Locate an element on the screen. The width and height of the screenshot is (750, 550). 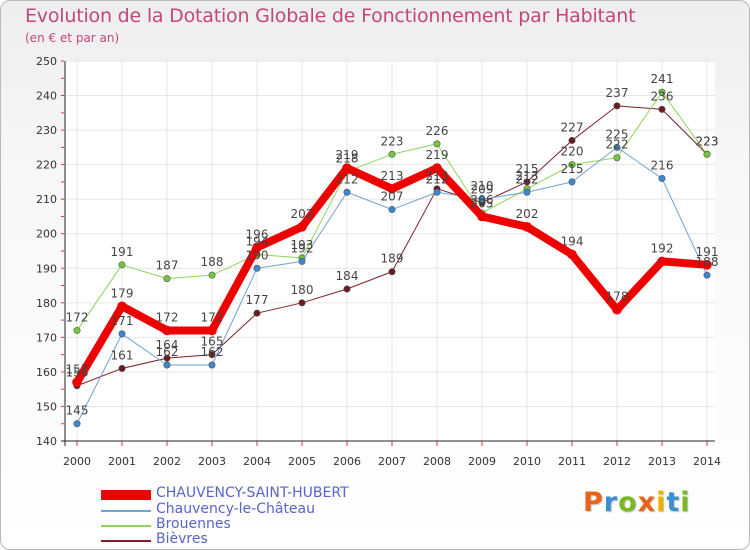
proxiti-logo: Proxiti is located at coordinates (637, 502).